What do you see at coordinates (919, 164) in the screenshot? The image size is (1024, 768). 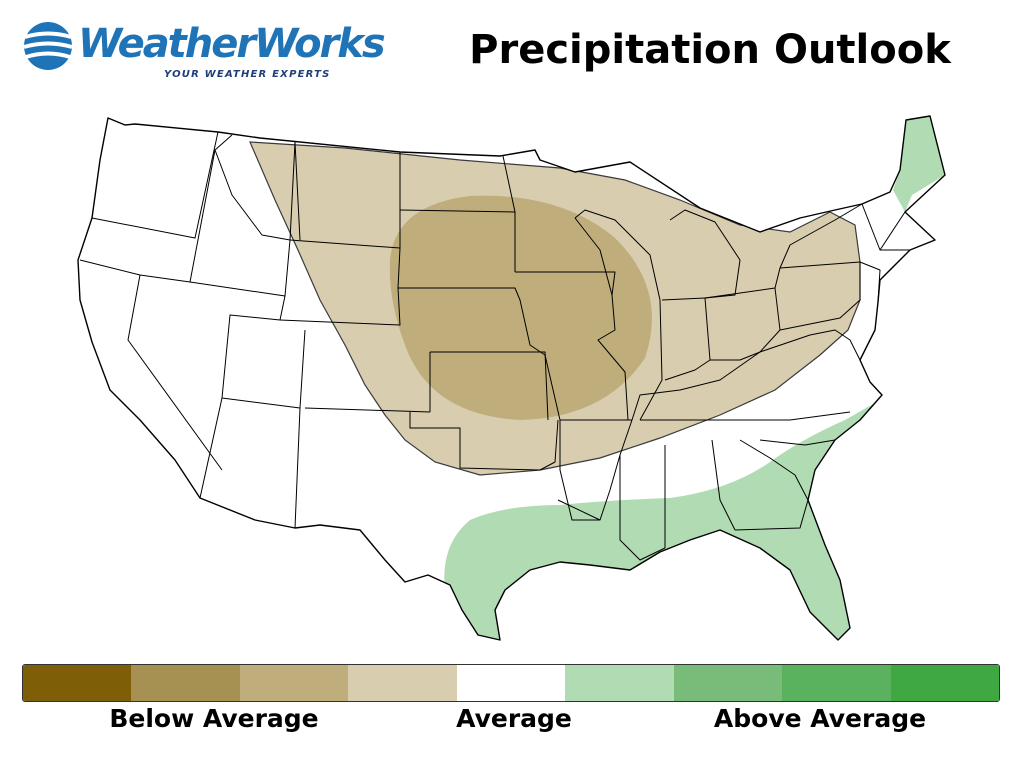 I see `above-average-maine-zone` at bounding box center [919, 164].